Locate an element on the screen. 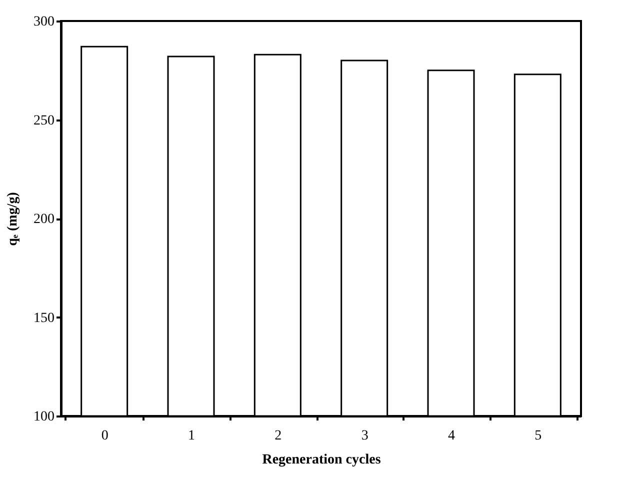  x-axis-title: Regeneration cycles is located at coordinates (322, 460).